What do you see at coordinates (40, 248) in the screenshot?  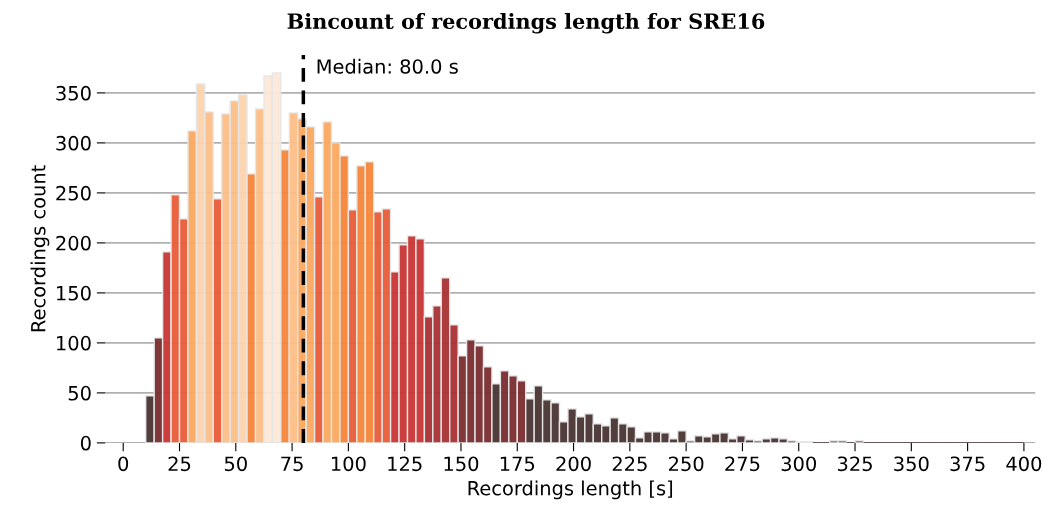 I see `y-axis-title: Recordings count` at bounding box center [40, 248].